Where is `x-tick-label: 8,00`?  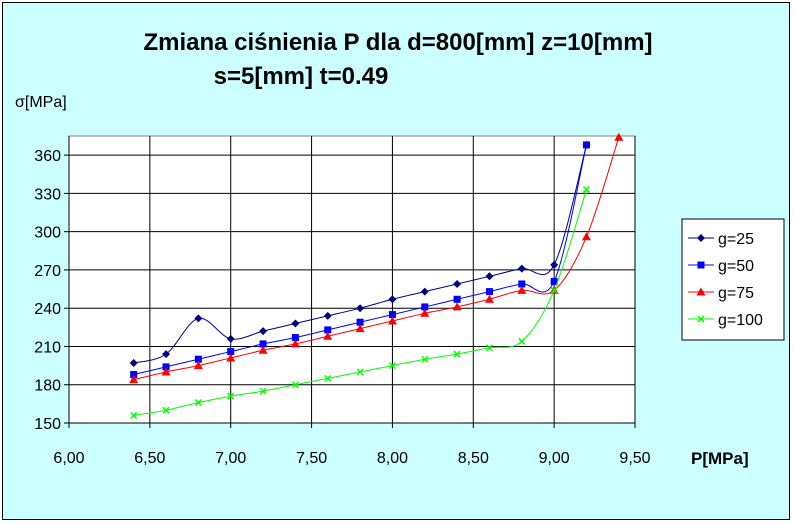
x-tick-label: 8,00 is located at coordinates (392, 458).